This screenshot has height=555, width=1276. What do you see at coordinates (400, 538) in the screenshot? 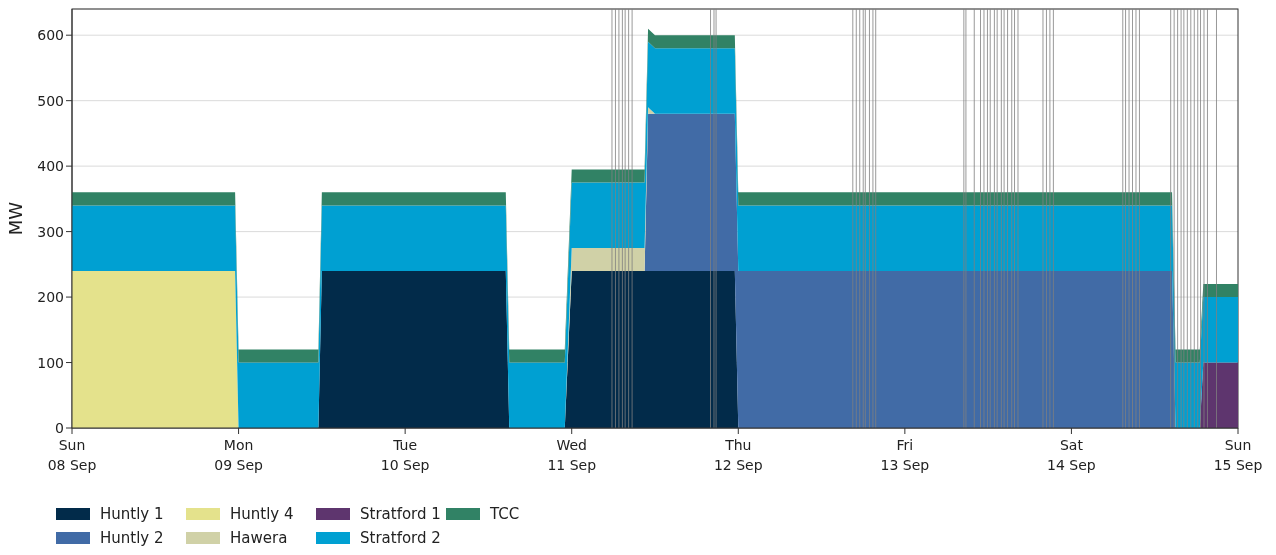
I see `legend-label: Stratford 2` at bounding box center [400, 538].